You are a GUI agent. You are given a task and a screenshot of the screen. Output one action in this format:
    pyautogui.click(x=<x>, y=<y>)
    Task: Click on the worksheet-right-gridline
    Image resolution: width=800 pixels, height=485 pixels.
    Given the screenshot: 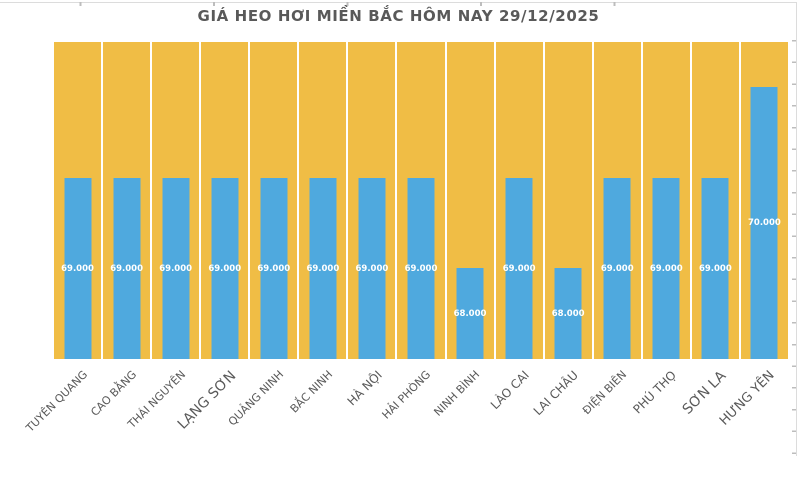 What is the action you would take?
    pyautogui.click(x=796, y=229)
    